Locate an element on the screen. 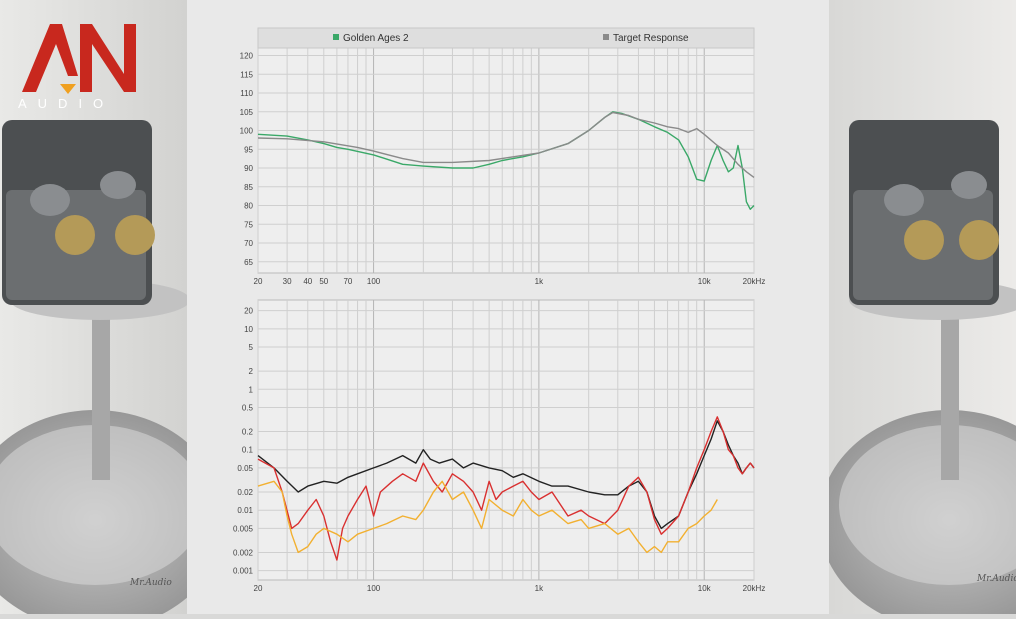 This screenshot has height=619, width=1016. y-tick-label: 115 is located at coordinates (246, 74).